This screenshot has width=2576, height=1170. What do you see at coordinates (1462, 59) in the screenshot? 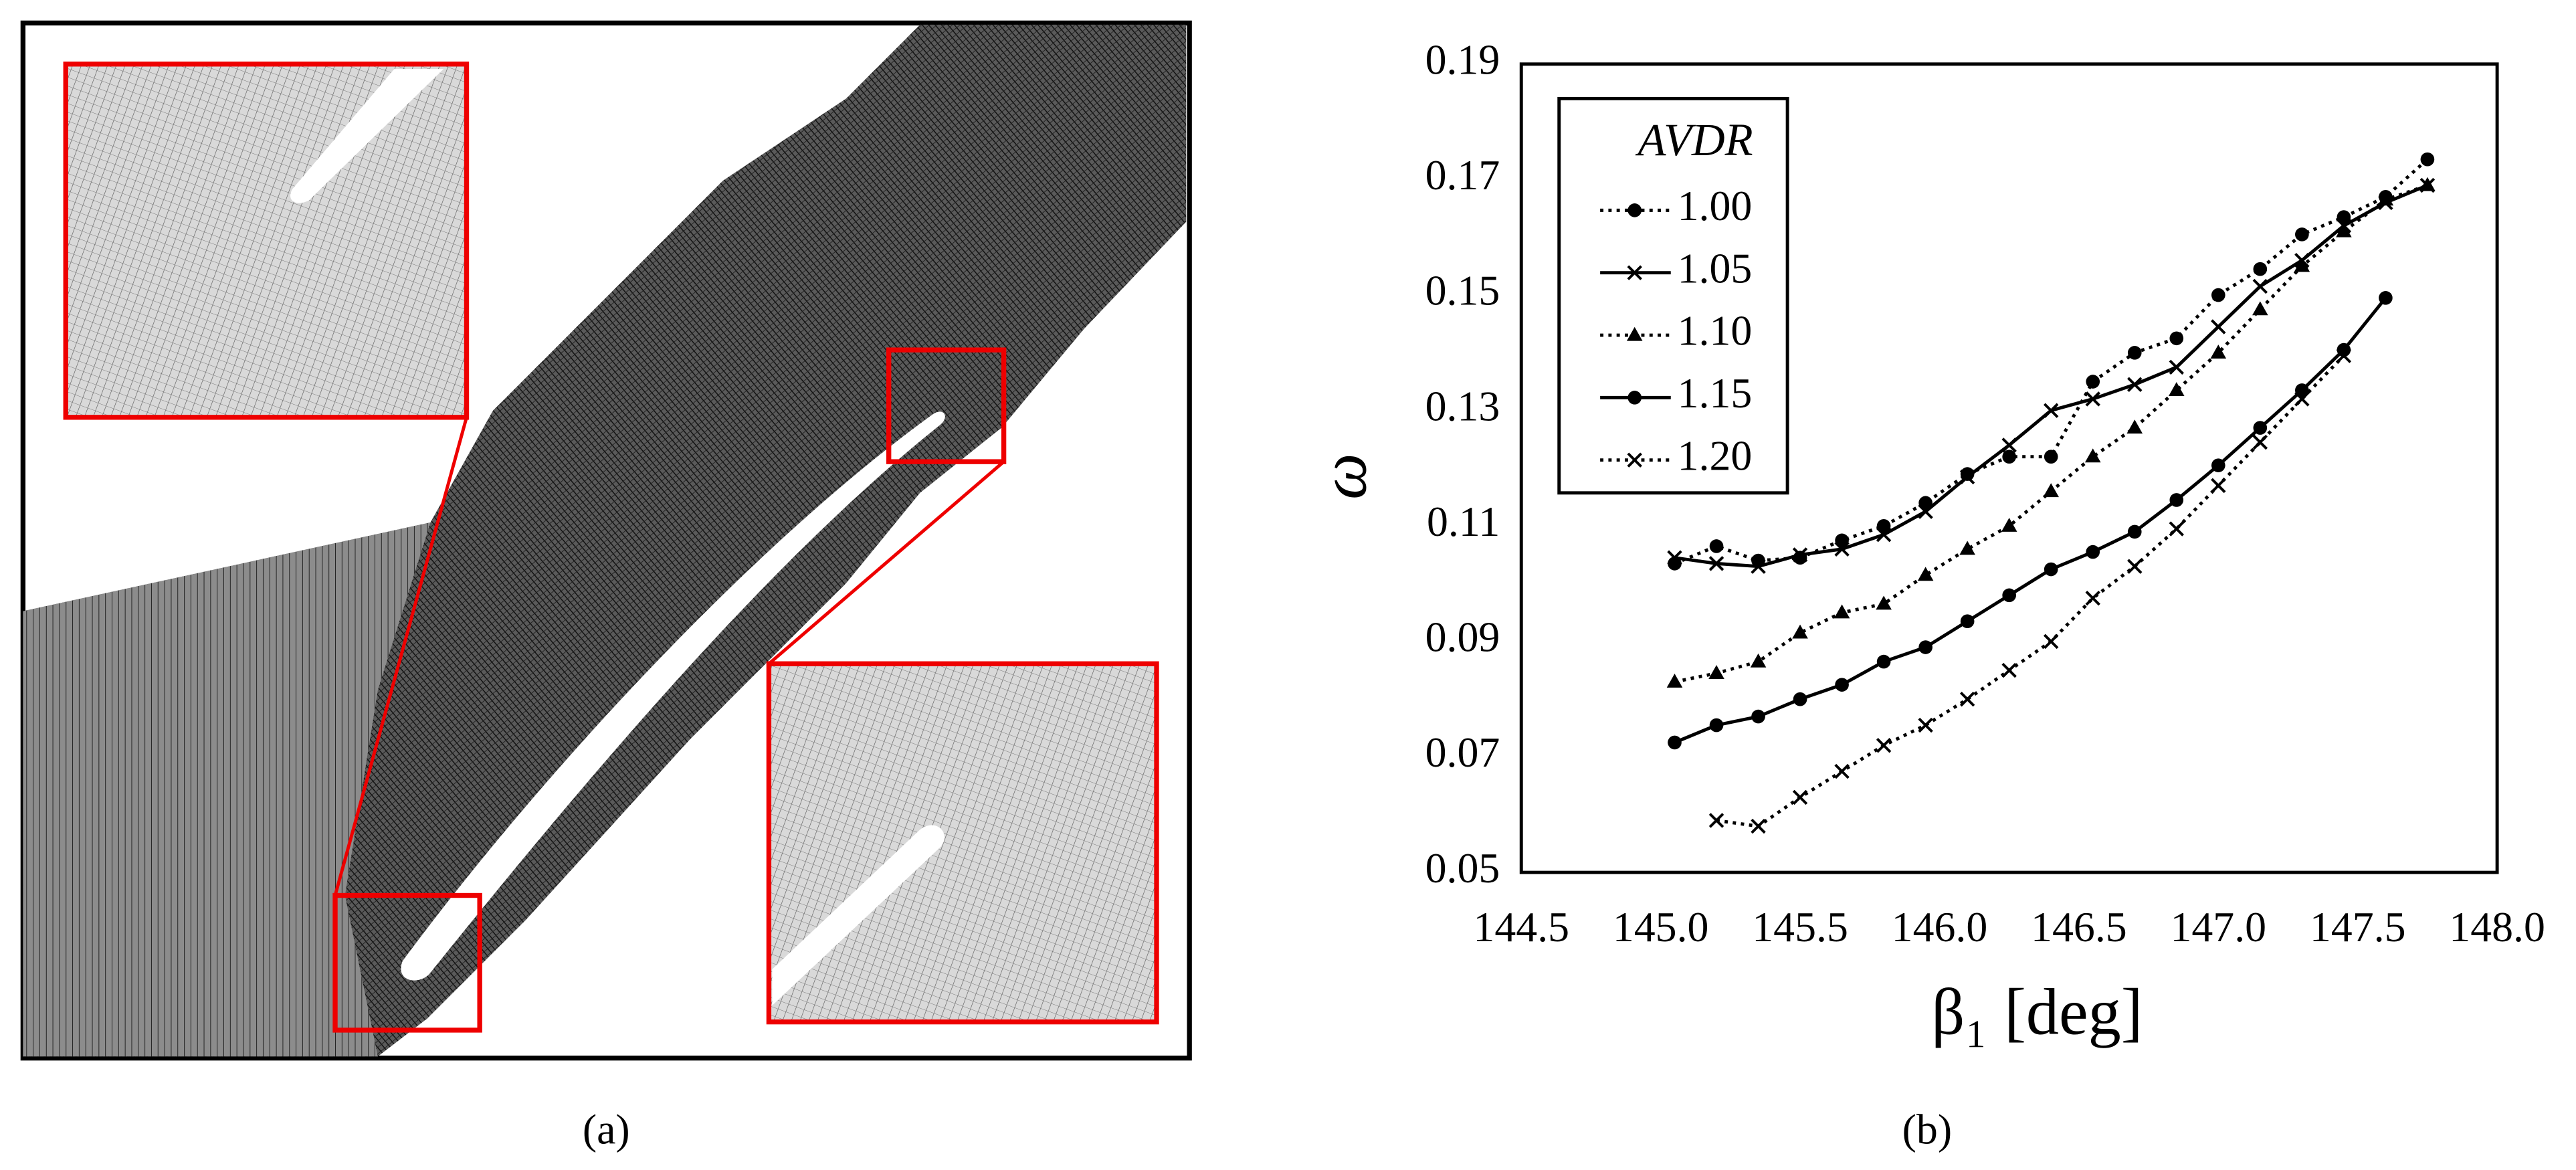
I see `y-tick-label: 0.19` at bounding box center [1462, 59].